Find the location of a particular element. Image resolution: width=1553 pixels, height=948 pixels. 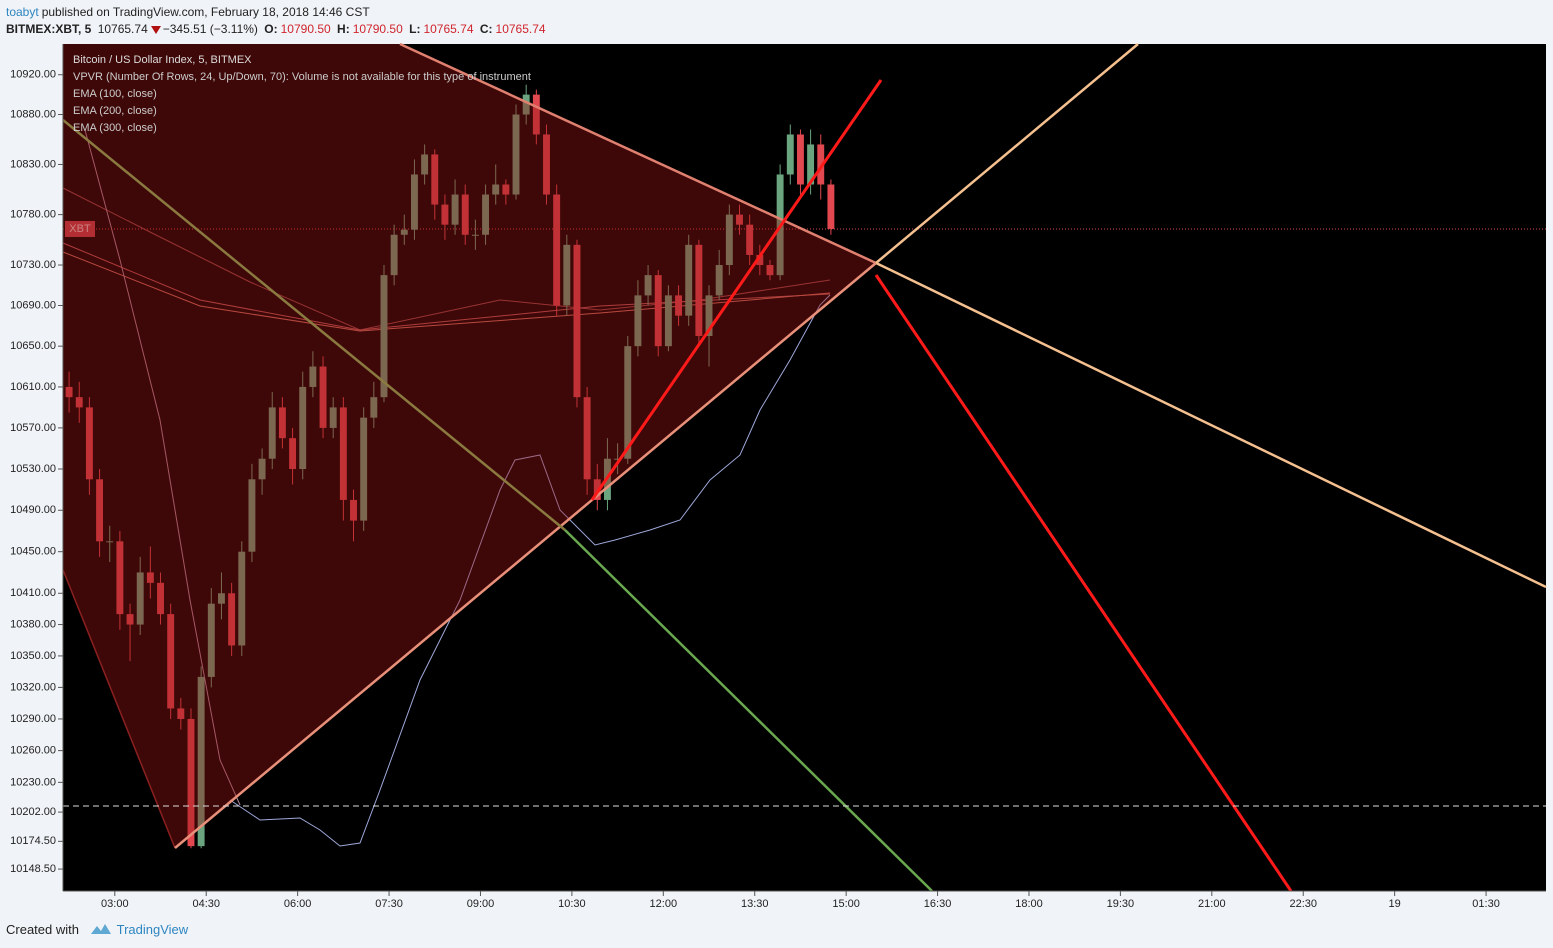

y-tick-label: 10690.00 is located at coordinates (33, 305).